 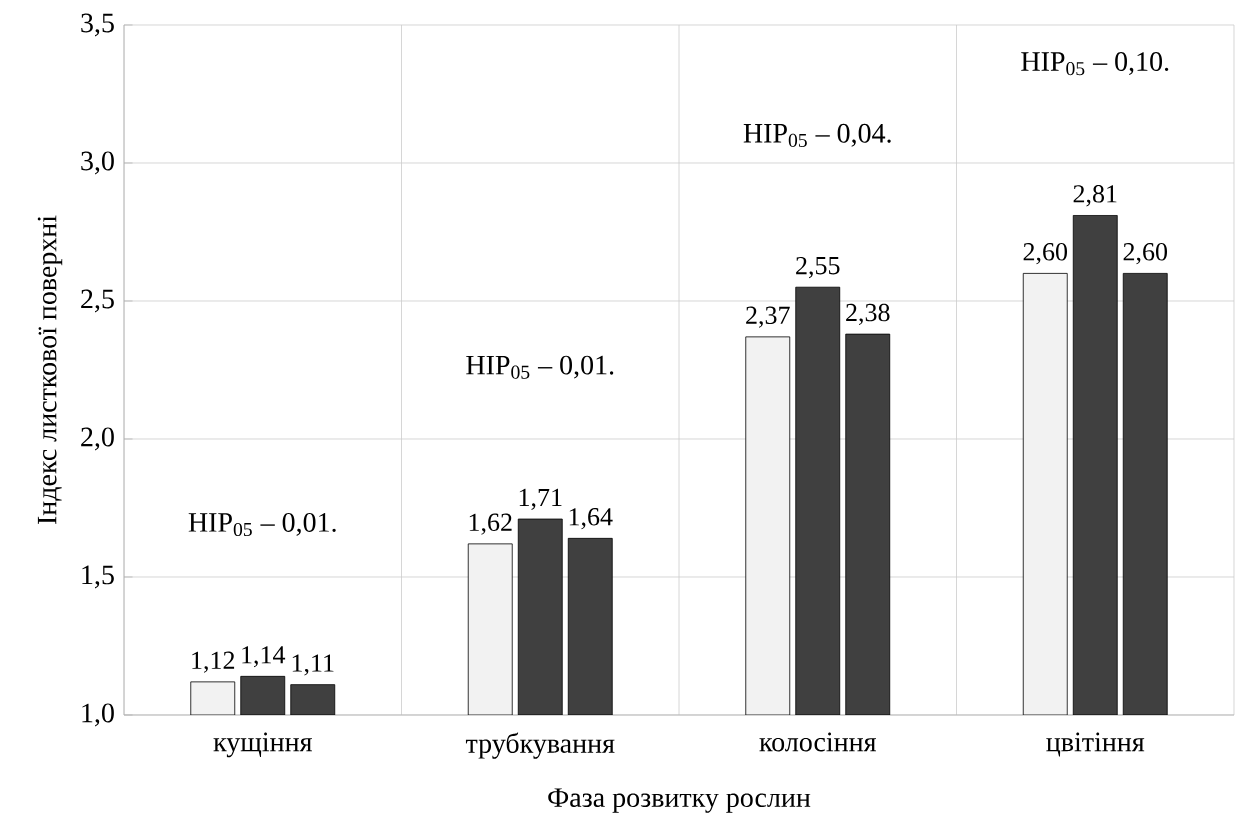 What do you see at coordinates (213, 662) in the screenshot?
I see `data-label: 1,12` at bounding box center [213, 662].